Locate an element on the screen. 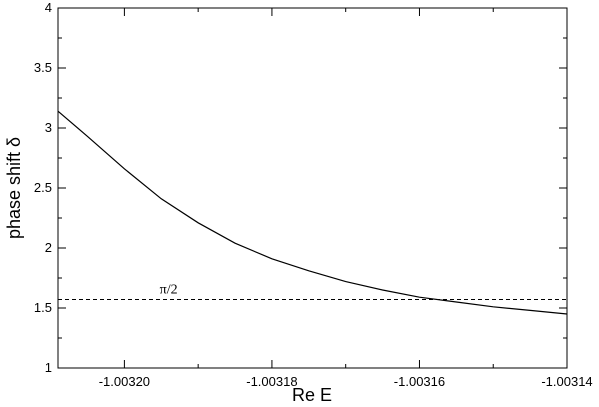 This screenshot has width=599, height=407. y-tick-label: 1.5 is located at coordinates (43, 307).